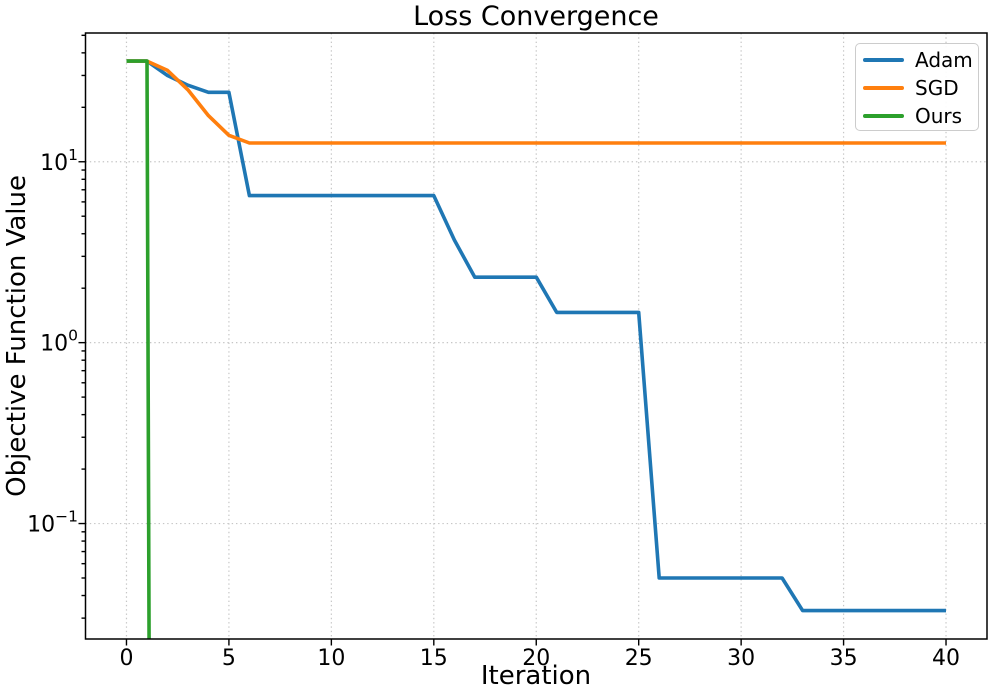  Describe the element at coordinates (937, 88) in the screenshot. I see `legend-label-sgd: SGD` at that location.